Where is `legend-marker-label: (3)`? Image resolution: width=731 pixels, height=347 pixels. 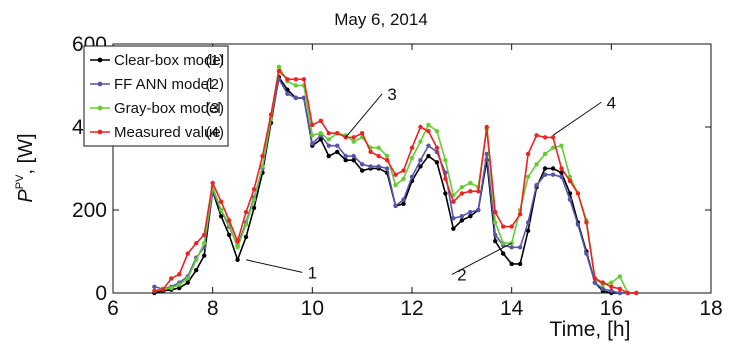 legend-marker-label: (3) is located at coordinates (215, 108).